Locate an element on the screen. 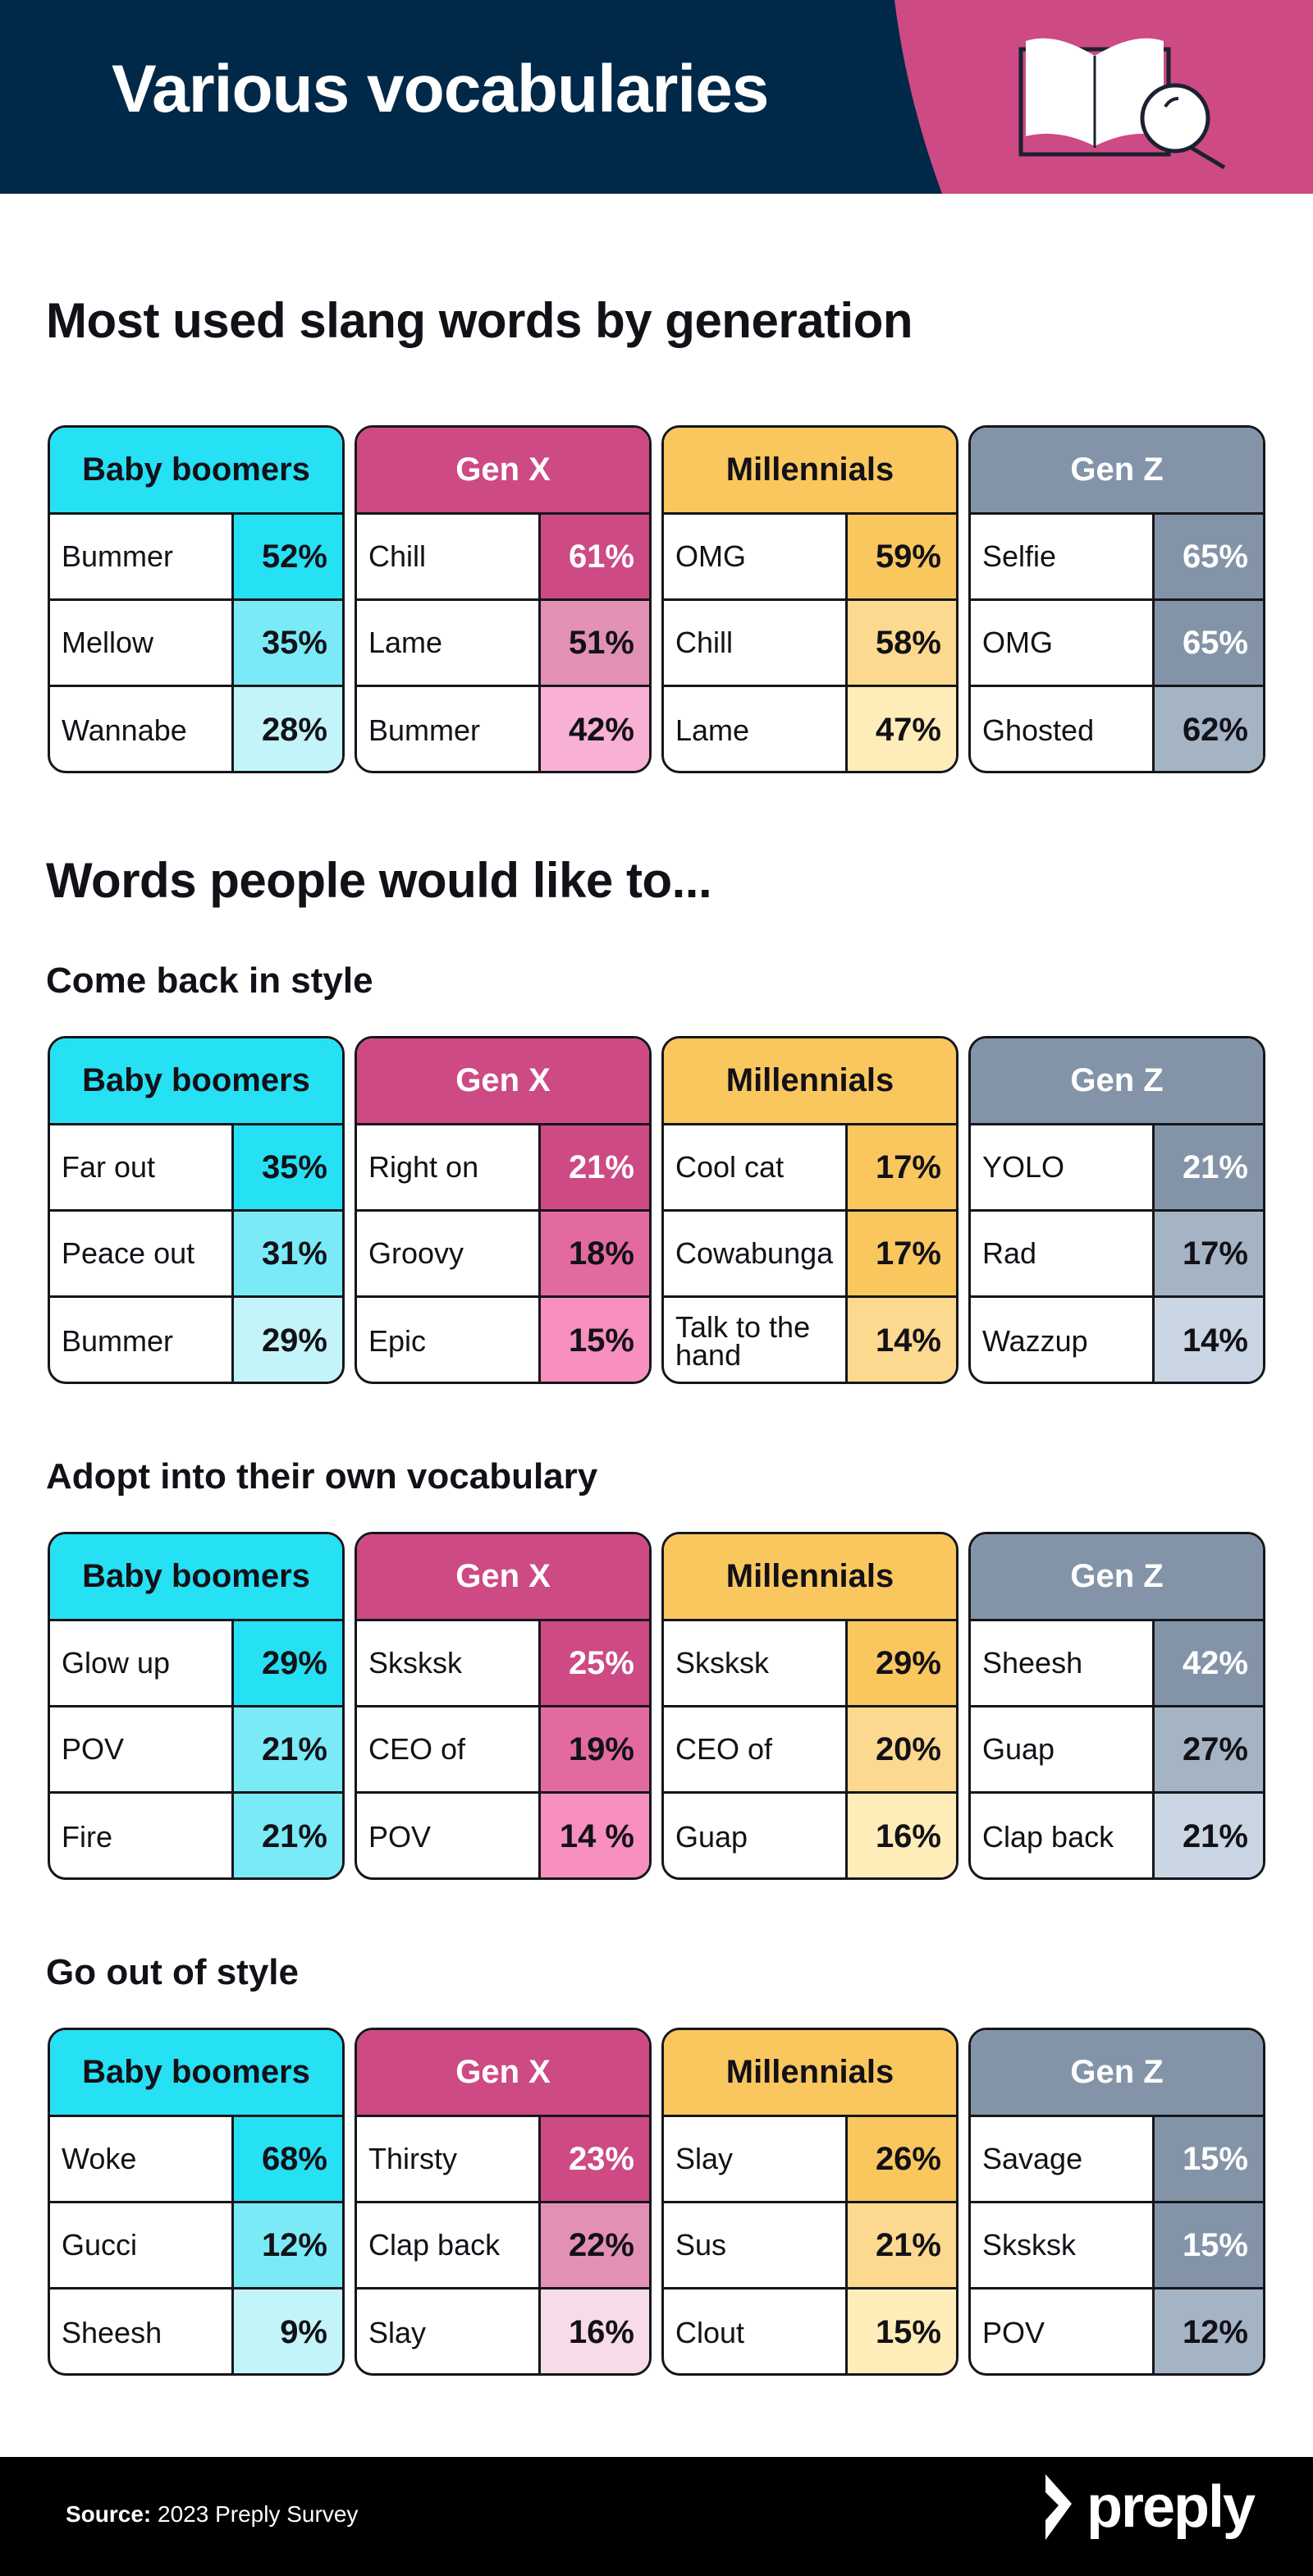 The height and width of the screenshot is (2576, 1313). percentage: 58% is located at coordinates (902, 643).